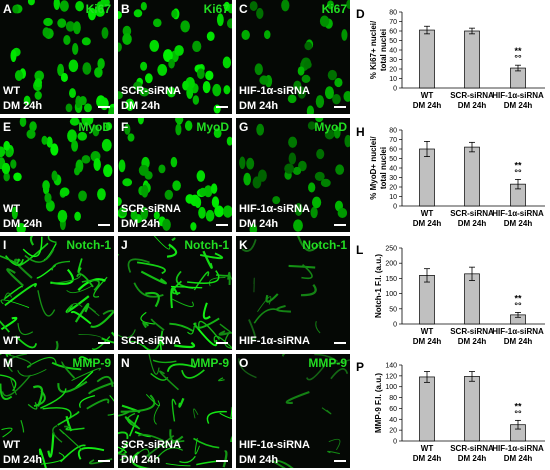  What do you see at coordinates (125, 9) in the screenshot?
I see `panel-letter: B` at bounding box center [125, 9].